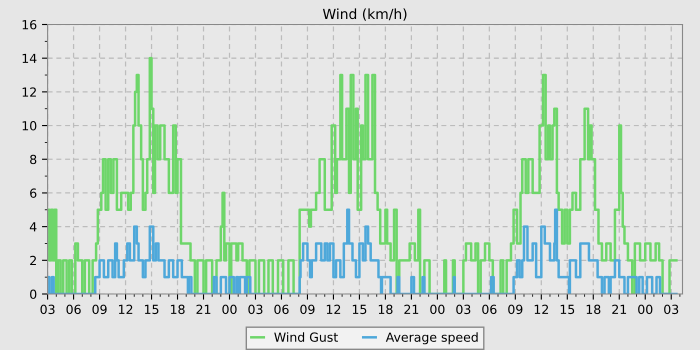 This screenshot has height=350, width=700. Describe the element at coordinates (33, 294) in the screenshot. I see `y-tick-label: 0` at that location.